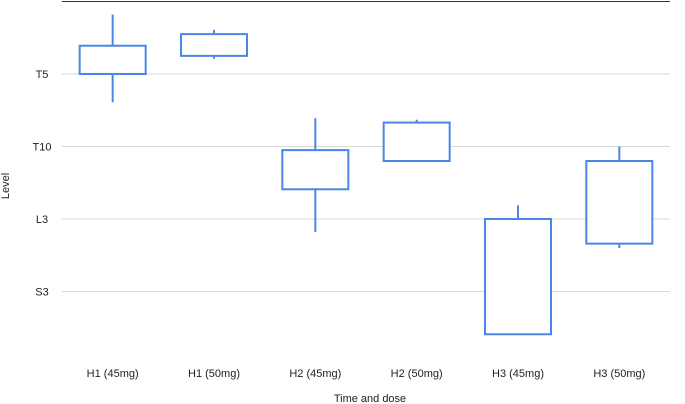 This screenshot has height=404, width=685. Describe the element at coordinates (41, 293) in the screenshot. I see `y-tick-label: S3` at that location.